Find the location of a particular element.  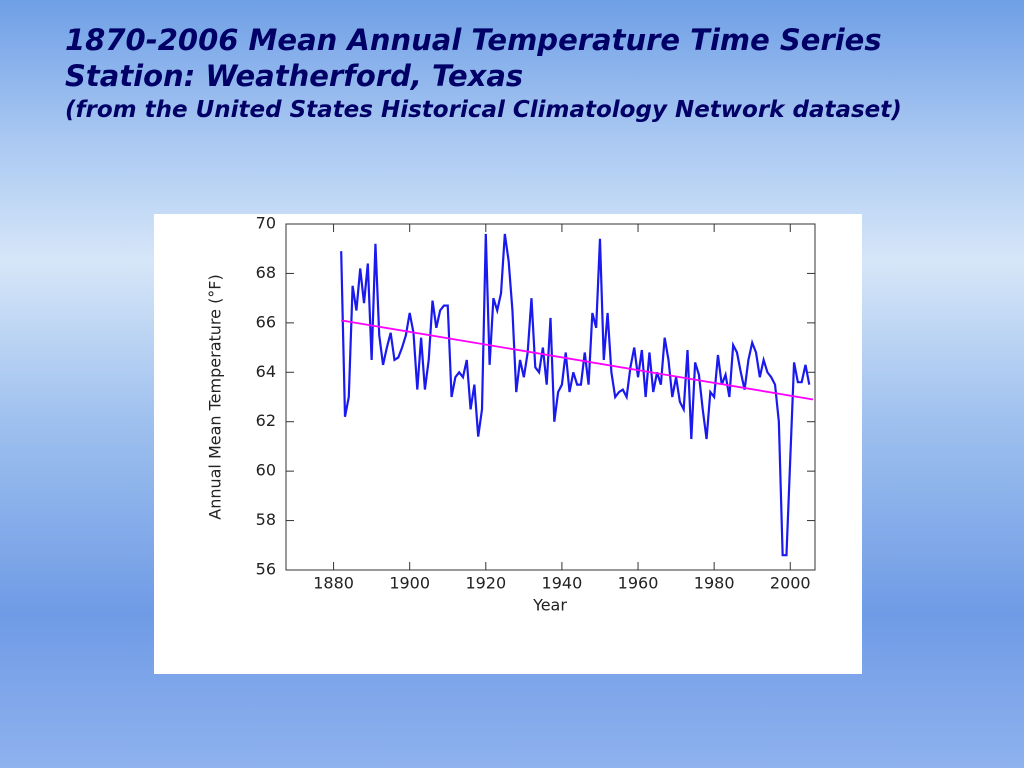

x-tick-label: 2000 is located at coordinates (790, 583).